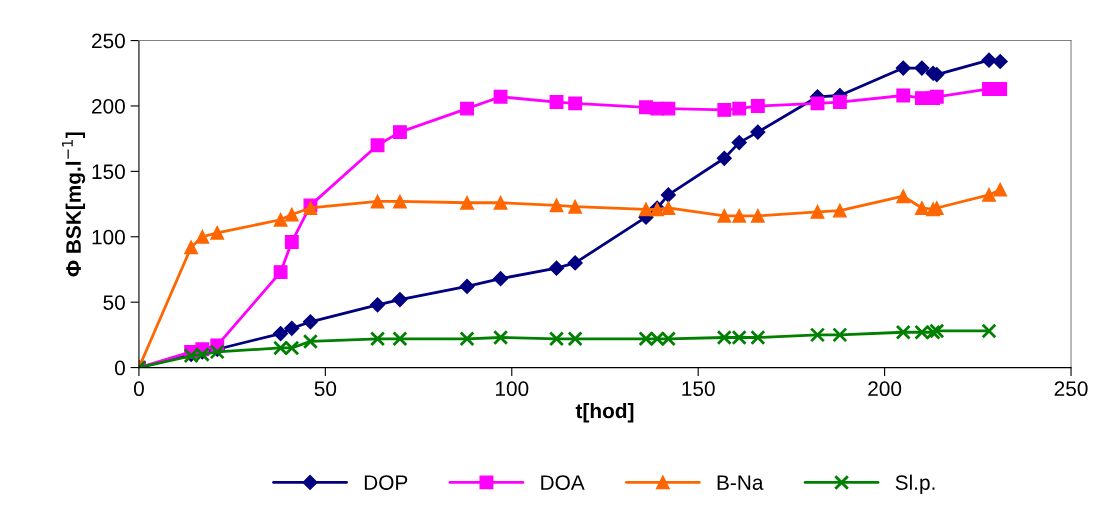  I want to click on y-tick-label: 50, so click(114, 302).